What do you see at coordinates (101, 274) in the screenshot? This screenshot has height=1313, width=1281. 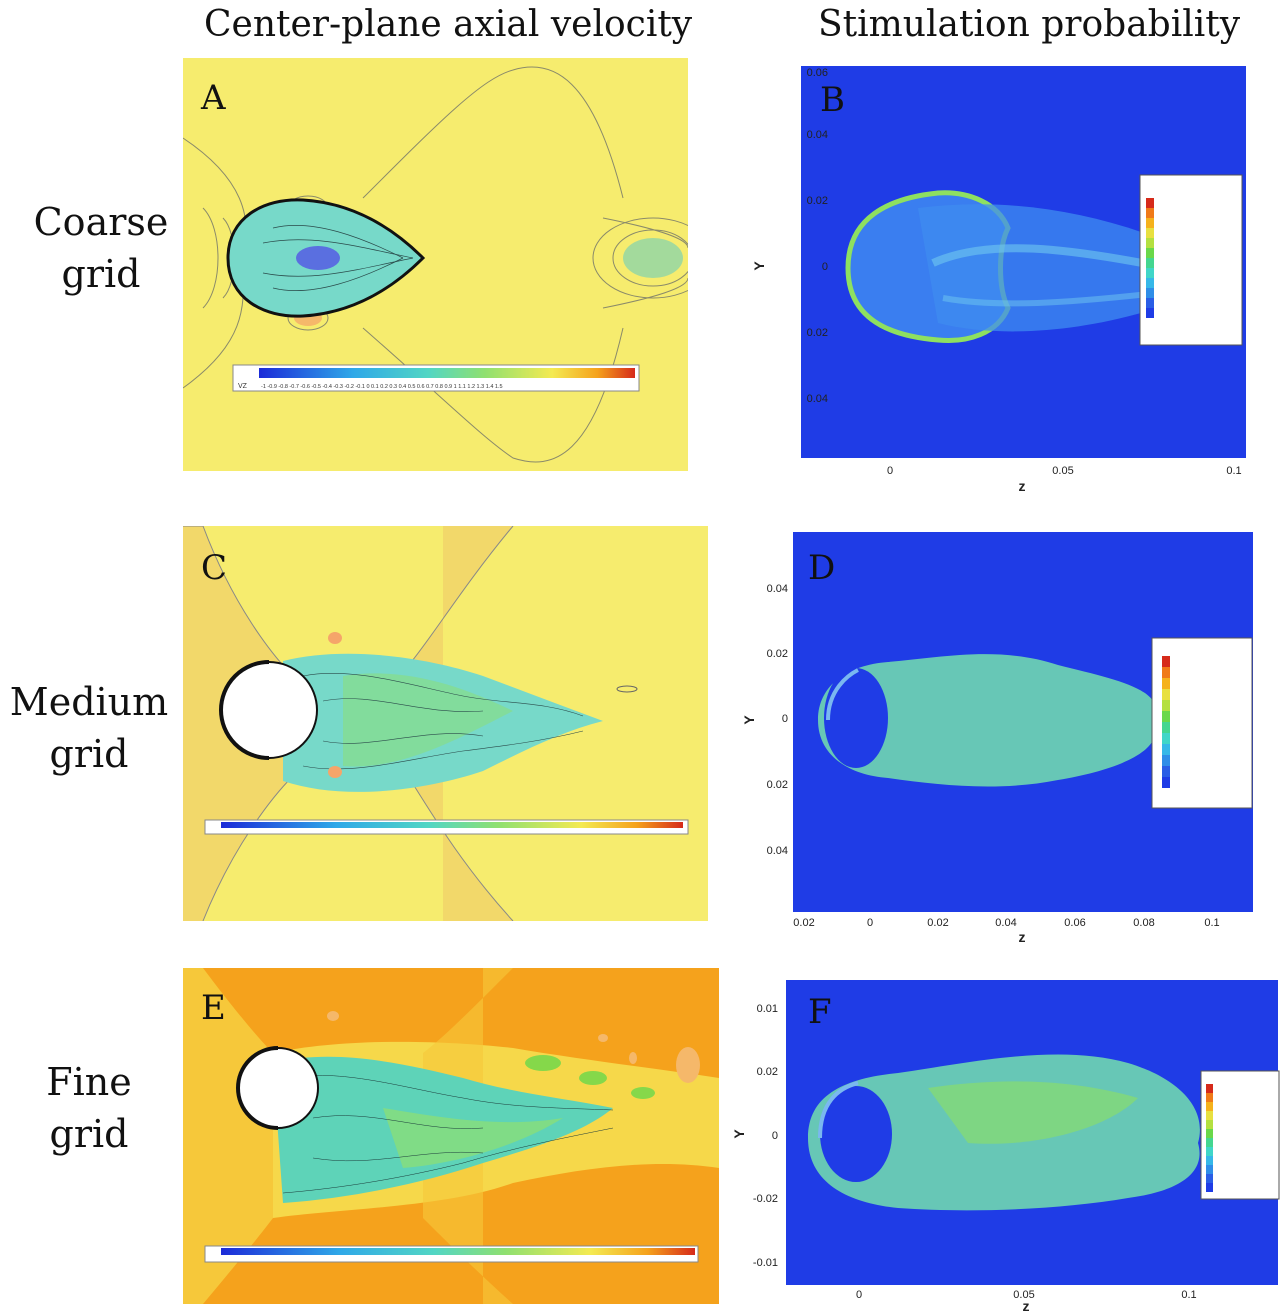 I see `row-label-coarse-line2: grid` at bounding box center [101, 274].